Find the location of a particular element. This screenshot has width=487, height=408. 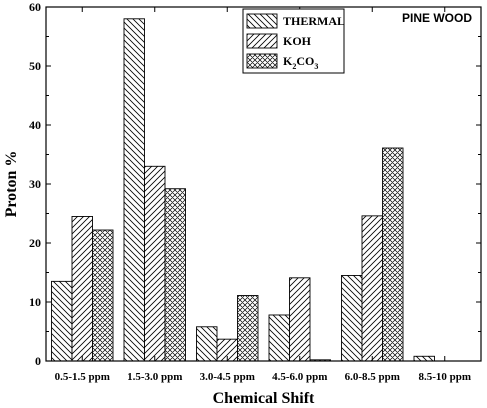

x-category-label: 0.5-1.5 ppm is located at coordinates (82, 377).